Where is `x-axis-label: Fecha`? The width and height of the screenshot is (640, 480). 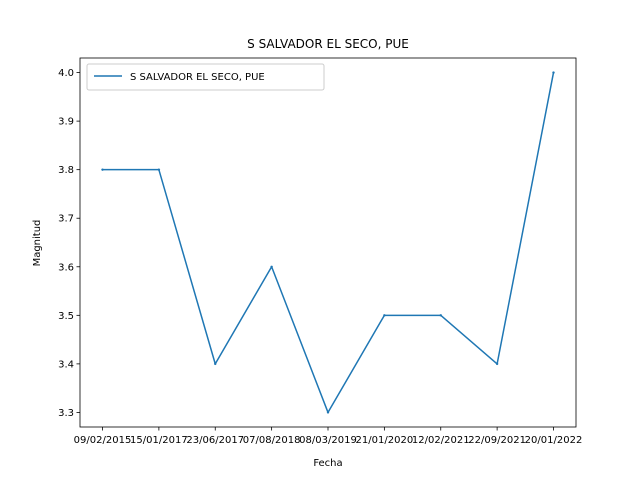
x-axis-label: Fecha is located at coordinates (327, 463).